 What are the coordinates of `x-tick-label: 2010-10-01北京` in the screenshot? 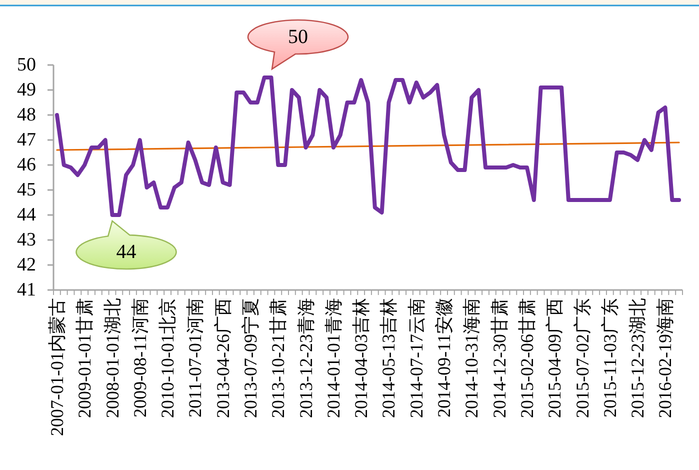 It's located at (168, 358).